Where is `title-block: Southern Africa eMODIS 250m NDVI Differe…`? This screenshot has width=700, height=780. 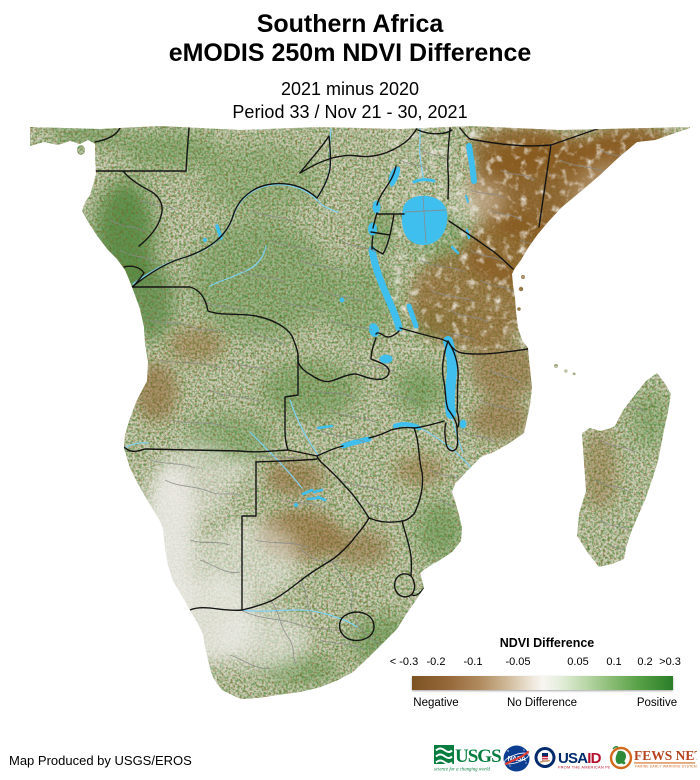 title-block: Southern Africa eMODIS 250m NDVI Differe… is located at coordinates (350, 67).